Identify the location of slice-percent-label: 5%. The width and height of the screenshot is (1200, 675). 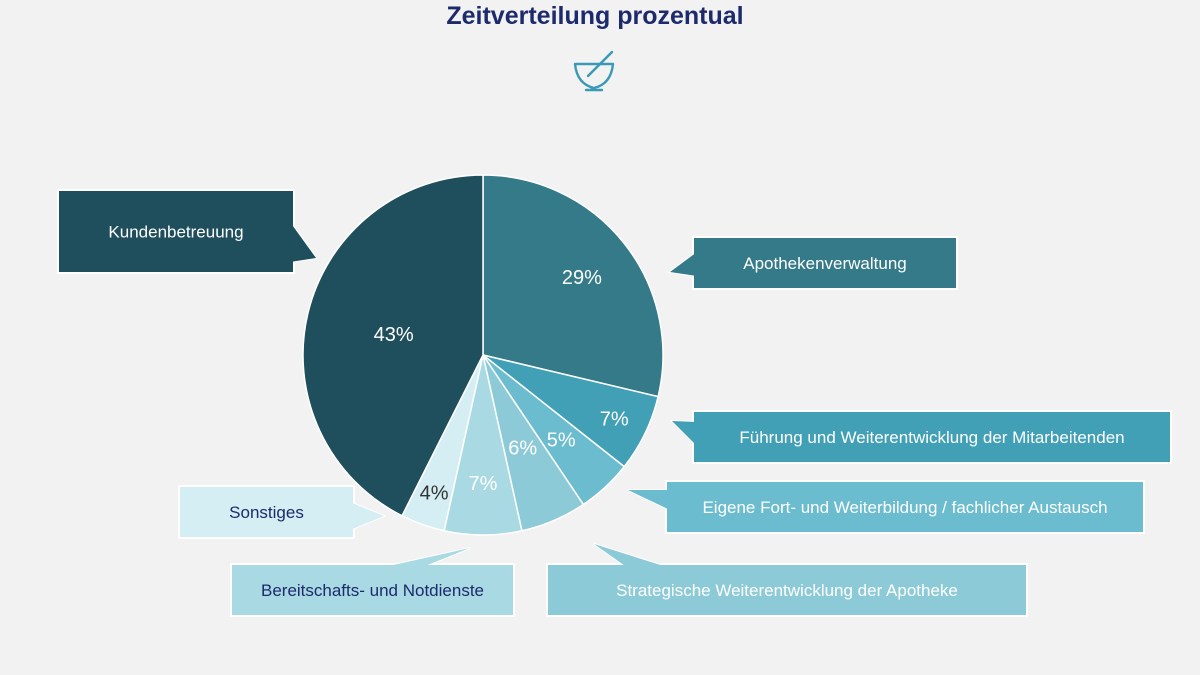
(561, 441).